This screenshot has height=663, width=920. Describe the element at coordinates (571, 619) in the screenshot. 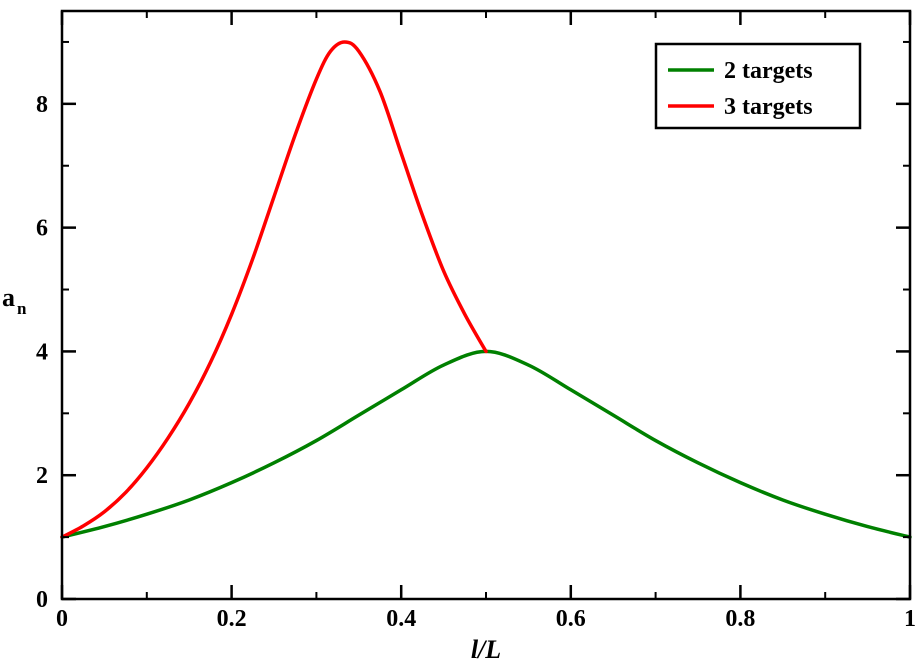

I see `x-tick-label: 0.6` at that location.